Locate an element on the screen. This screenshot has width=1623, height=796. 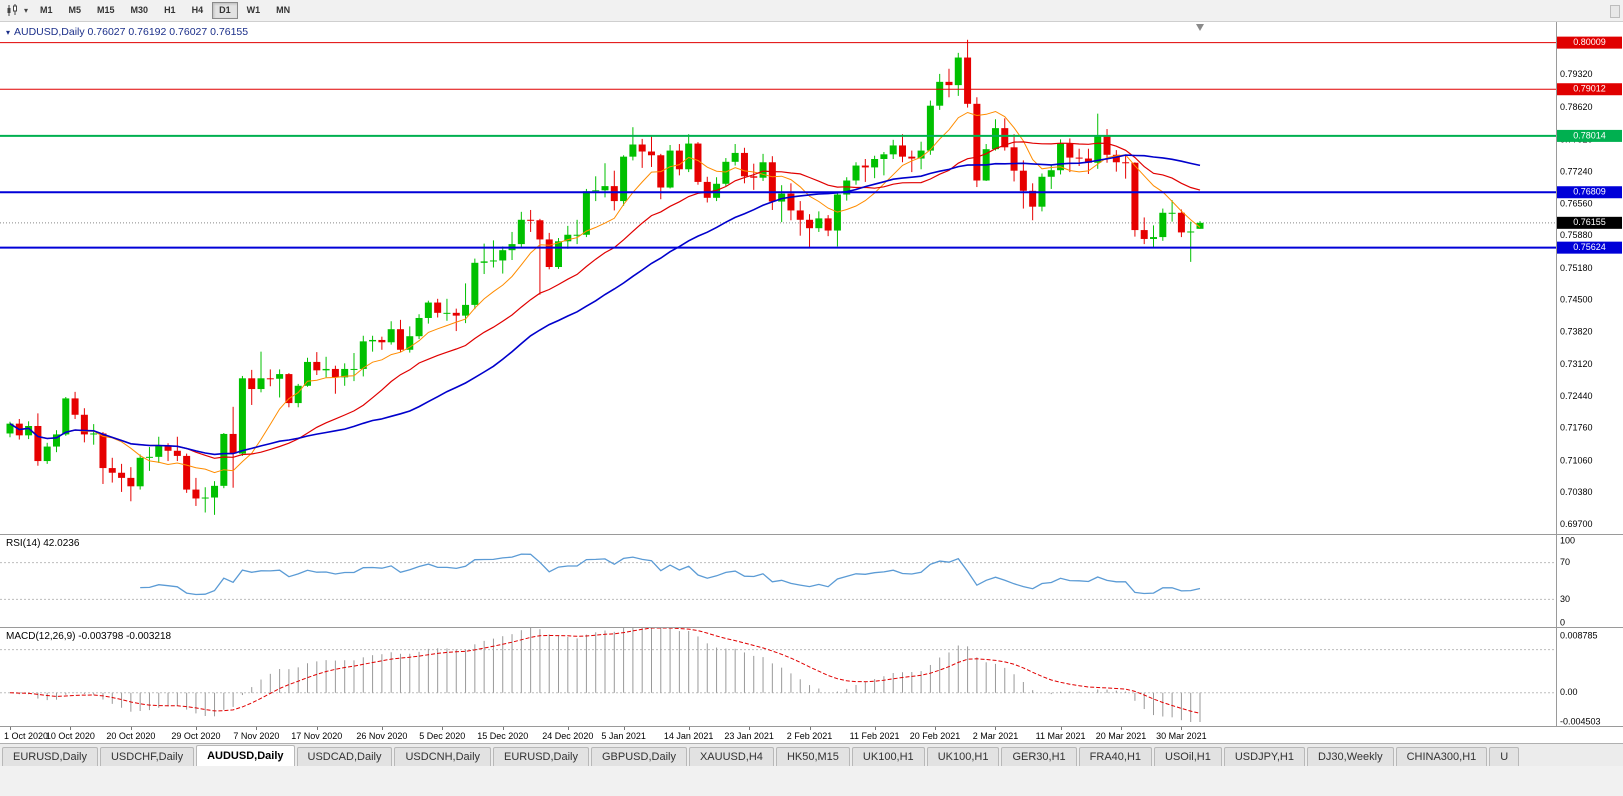
time-axis-label: 5 Dec 2020 is located at coordinates (442, 736).